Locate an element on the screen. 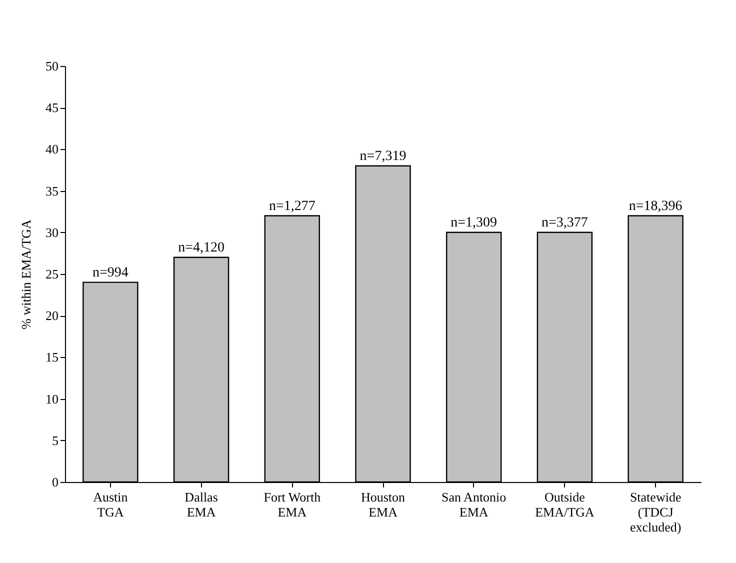 The image size is (736, 563). y-tick-label: 25 is located at coordinates (52, 274).